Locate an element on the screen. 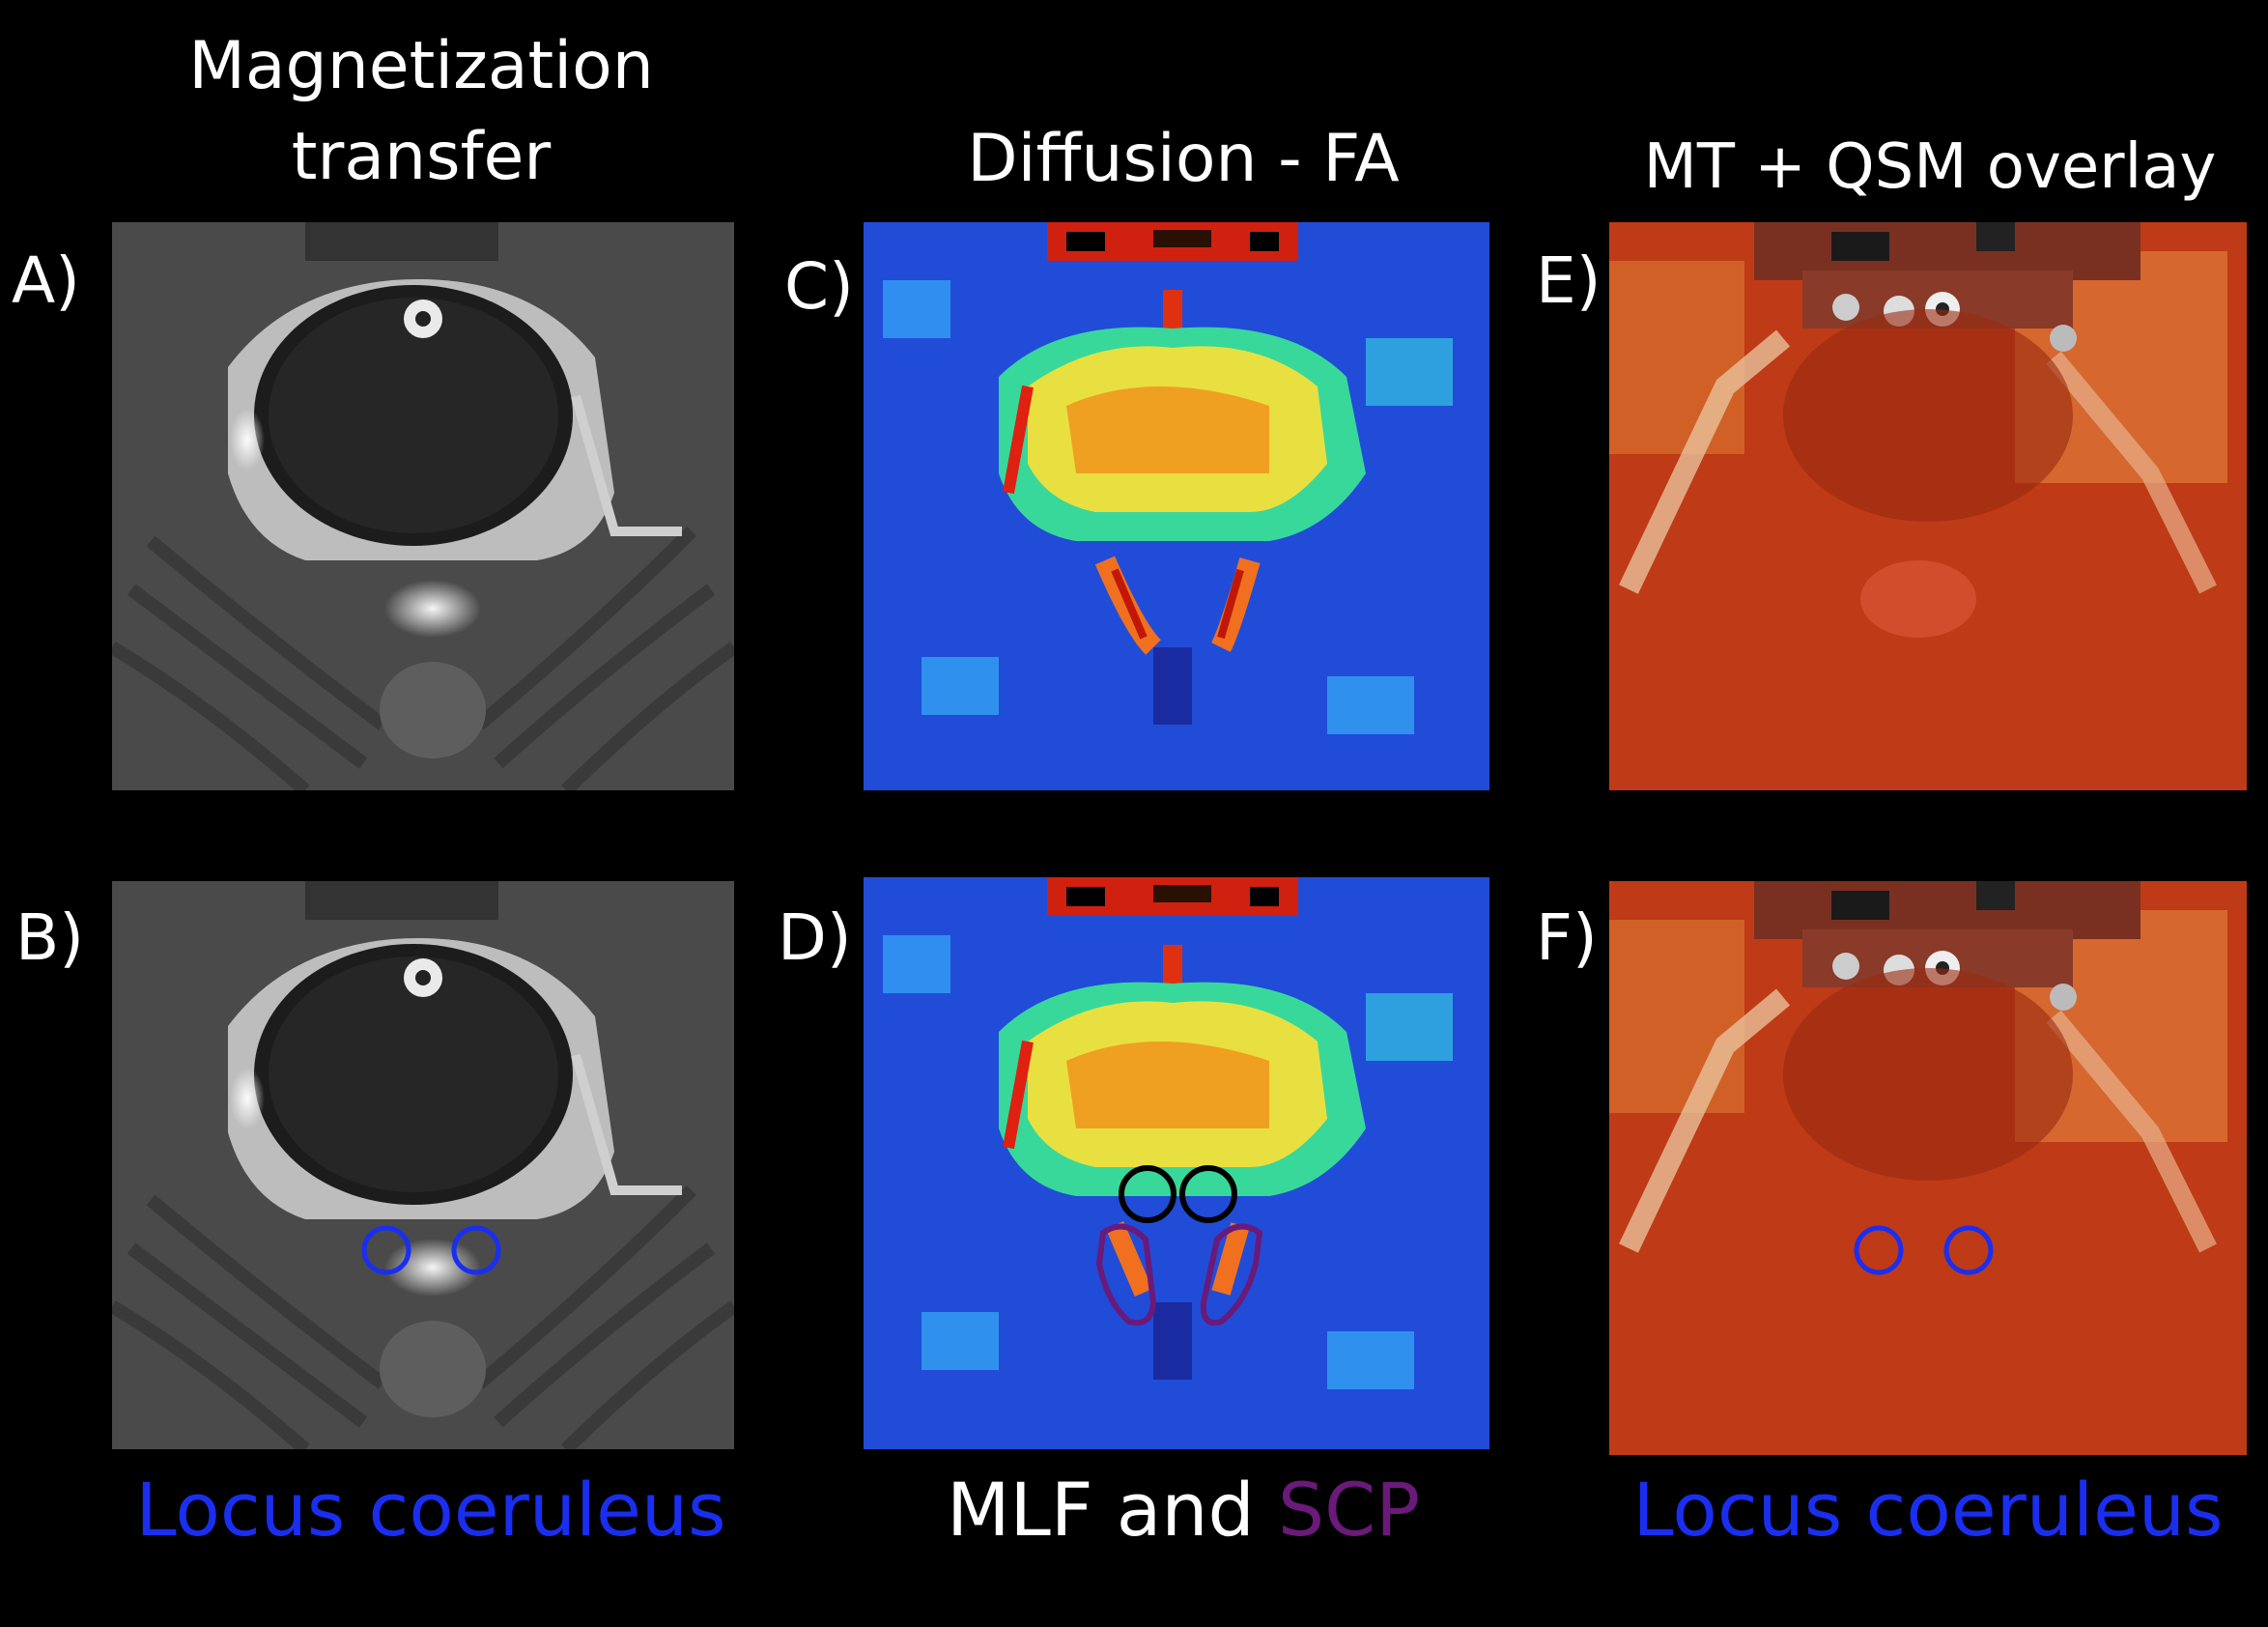 Image resolution: width=2268 pixels, height=1627 pixels. fa-map-panel-d is located at coordinates (1176, 1163).